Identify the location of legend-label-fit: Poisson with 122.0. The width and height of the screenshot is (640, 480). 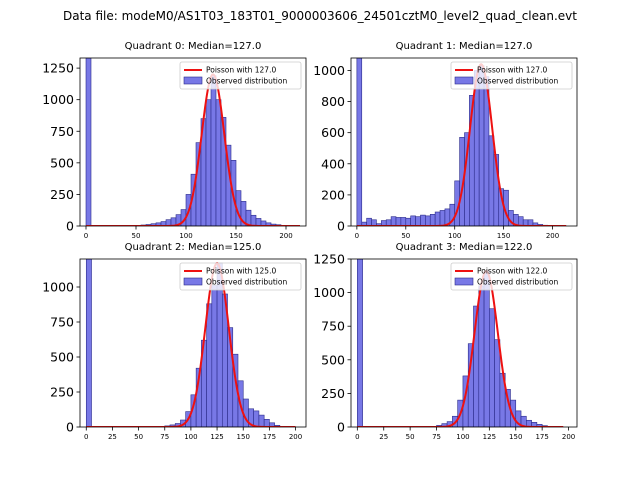
(512, 271).